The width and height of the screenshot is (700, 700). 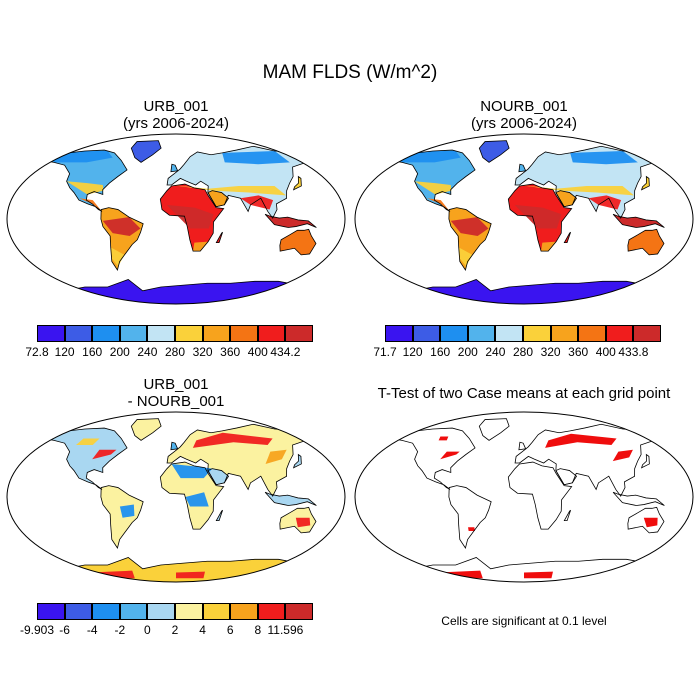 I want to click on map-land-layer, so click(x=184, y=222).